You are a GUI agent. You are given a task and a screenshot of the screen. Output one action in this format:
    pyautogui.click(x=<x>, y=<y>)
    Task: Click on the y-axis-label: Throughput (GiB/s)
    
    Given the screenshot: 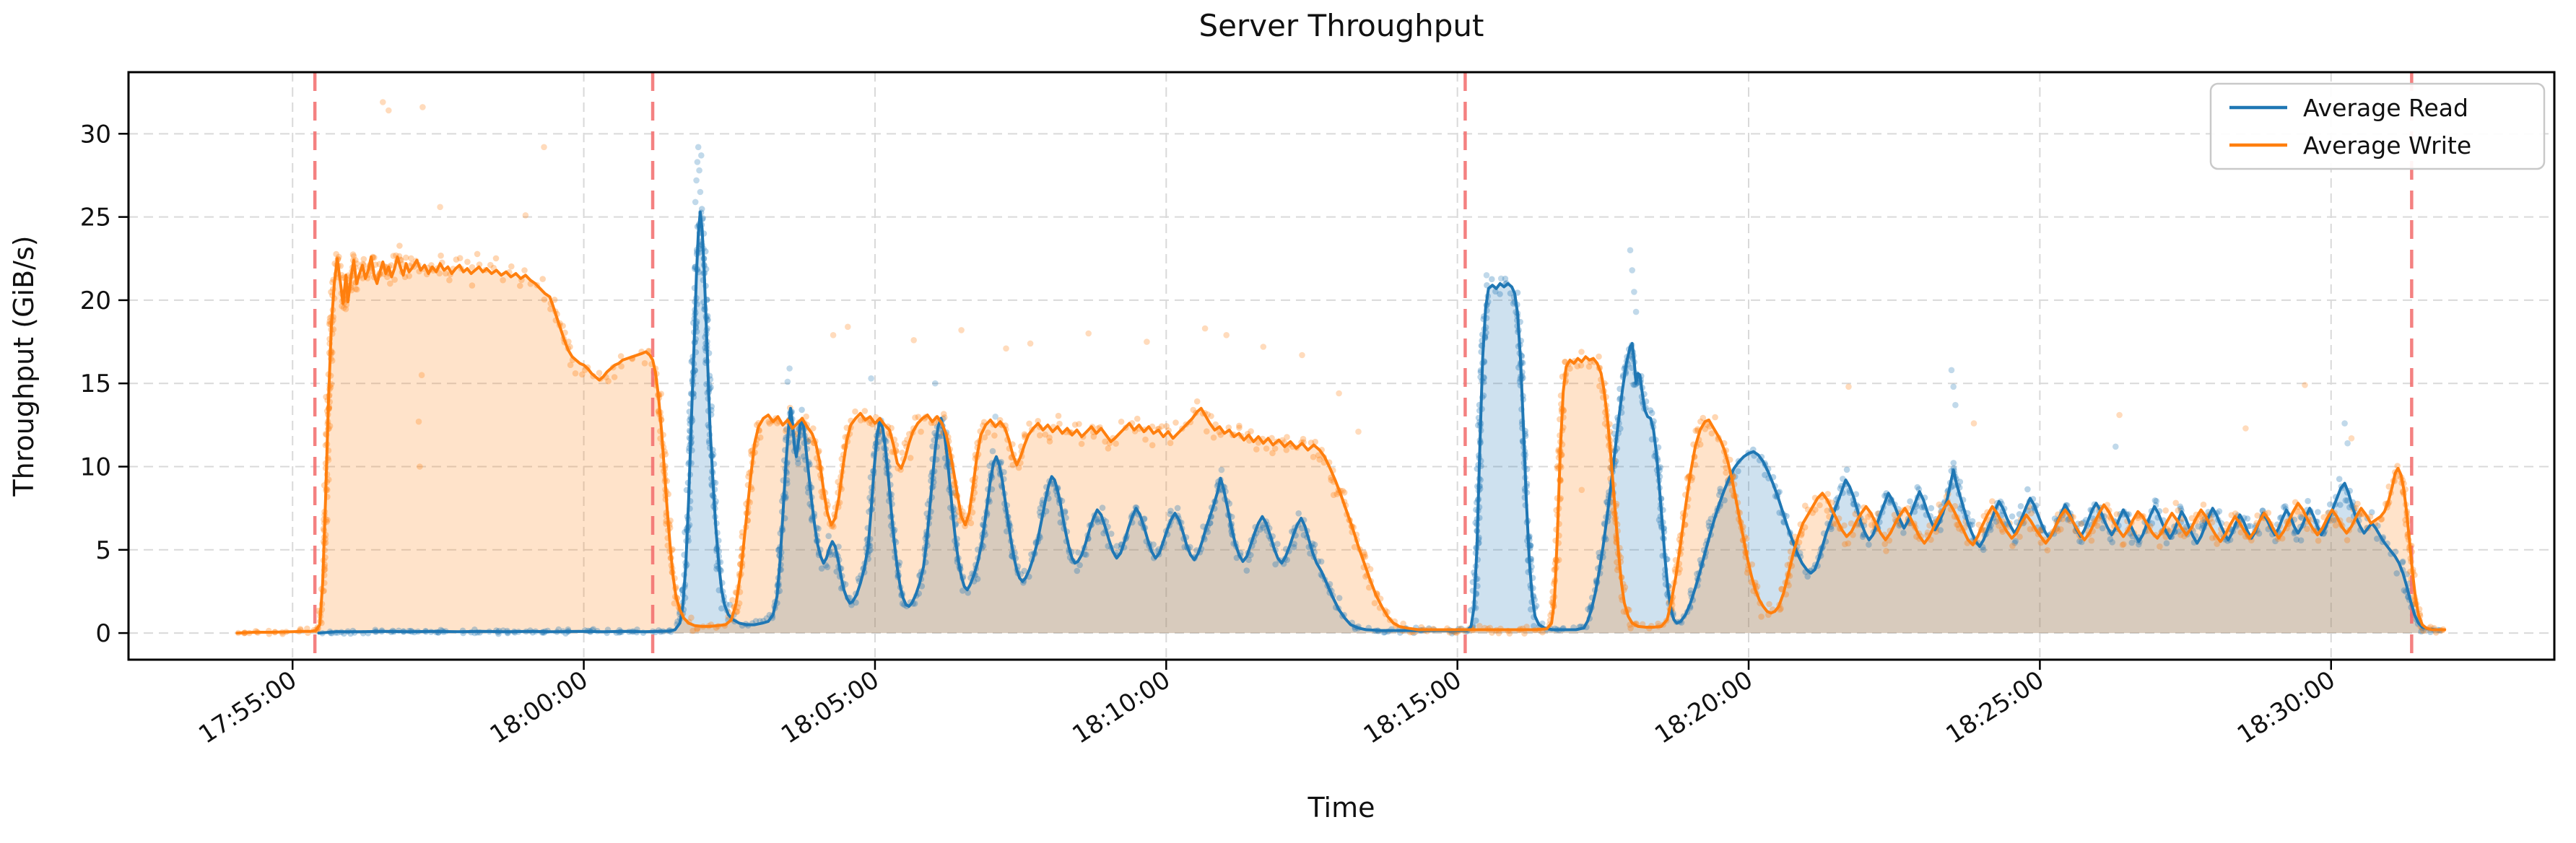 What is the action you would take?
    pyautogui.click(x=24, y=366)
    